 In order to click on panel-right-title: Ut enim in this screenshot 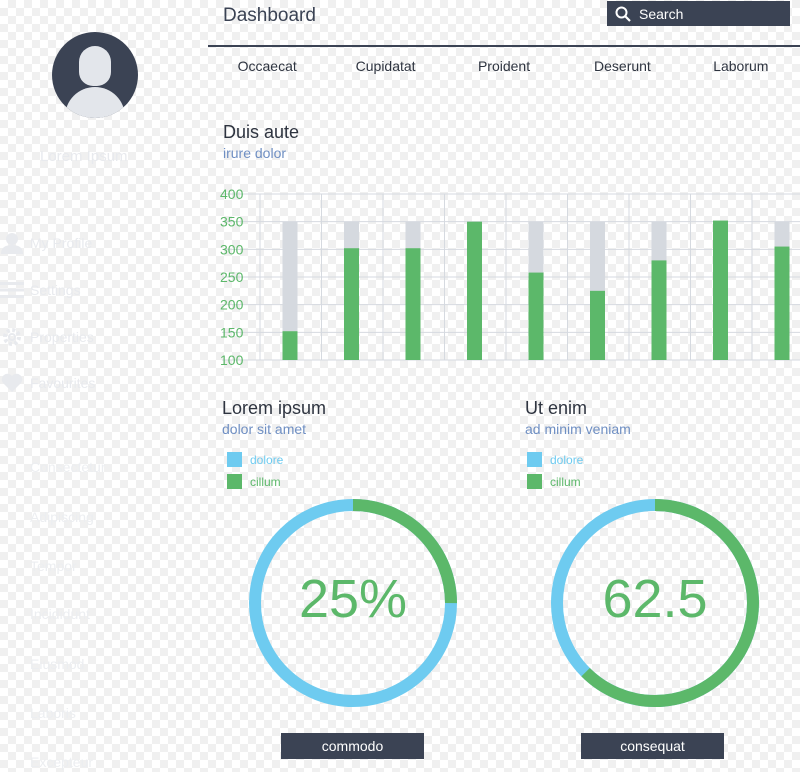, I will do `click(556, 408)`.